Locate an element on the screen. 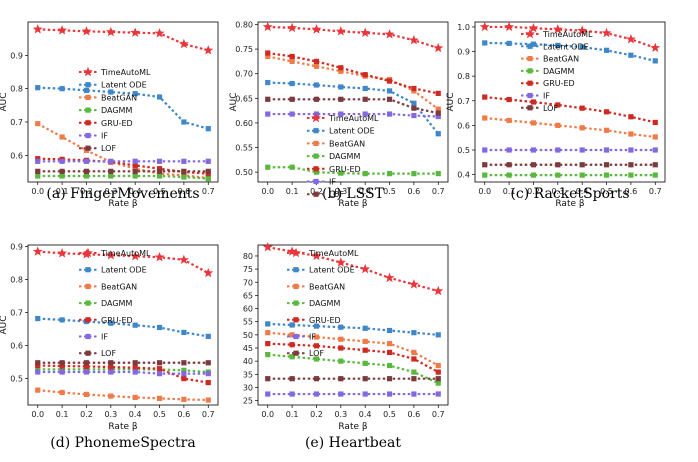 This screenshot has height=462, width=698. legend-swatch-star is located at coordinates (88, 71).